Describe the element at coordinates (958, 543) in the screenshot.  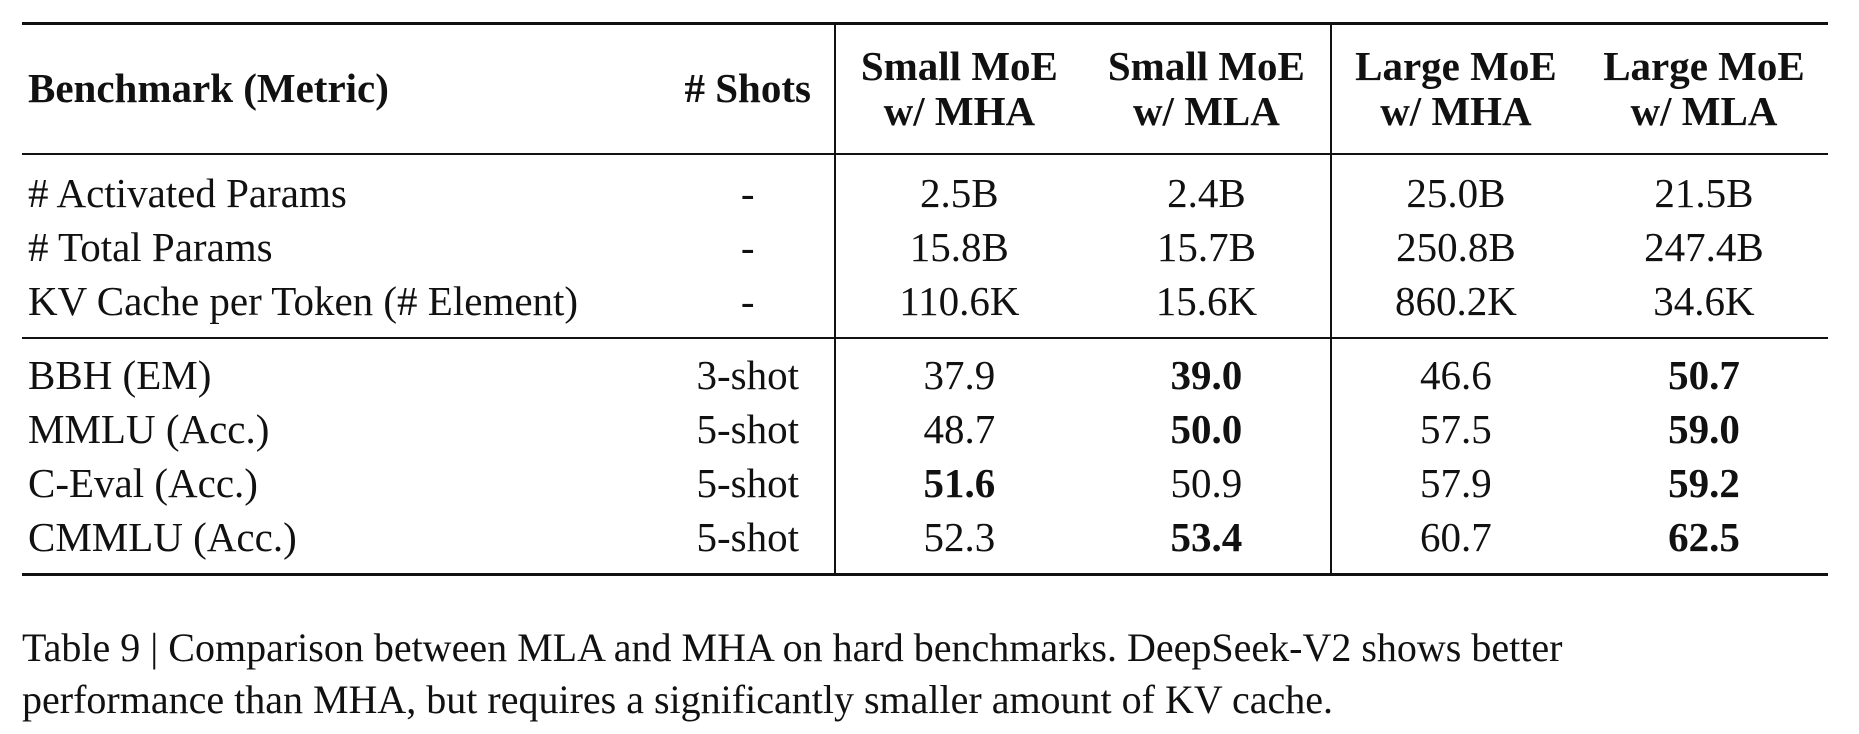
I see `value-cell: 52.3` at that location.